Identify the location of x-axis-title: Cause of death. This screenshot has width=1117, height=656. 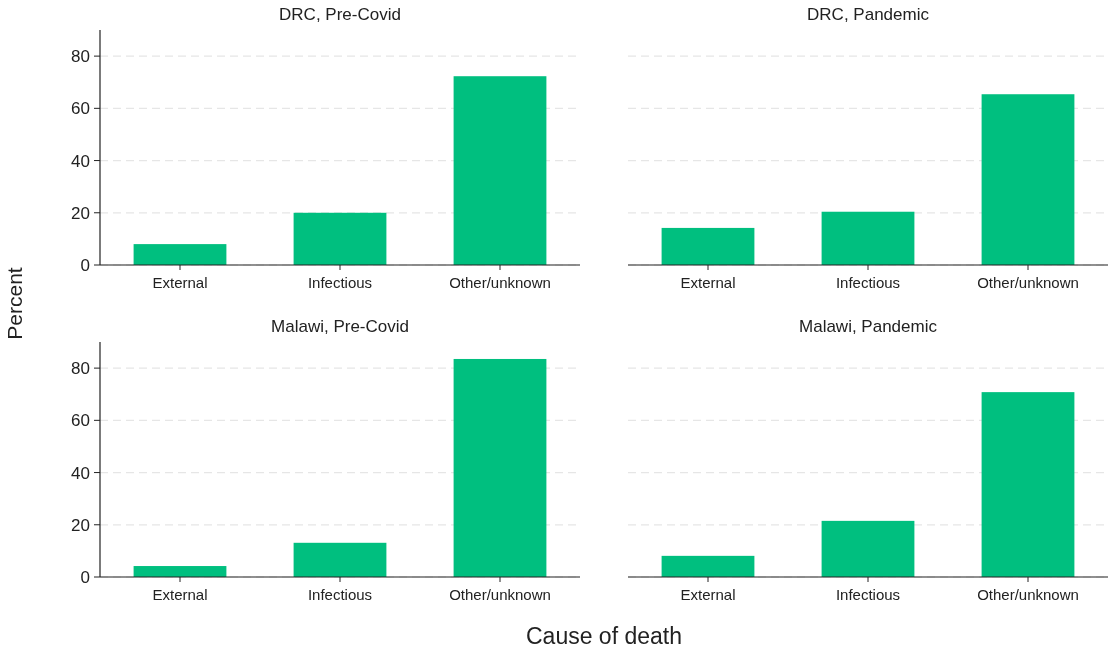
(604, 636).